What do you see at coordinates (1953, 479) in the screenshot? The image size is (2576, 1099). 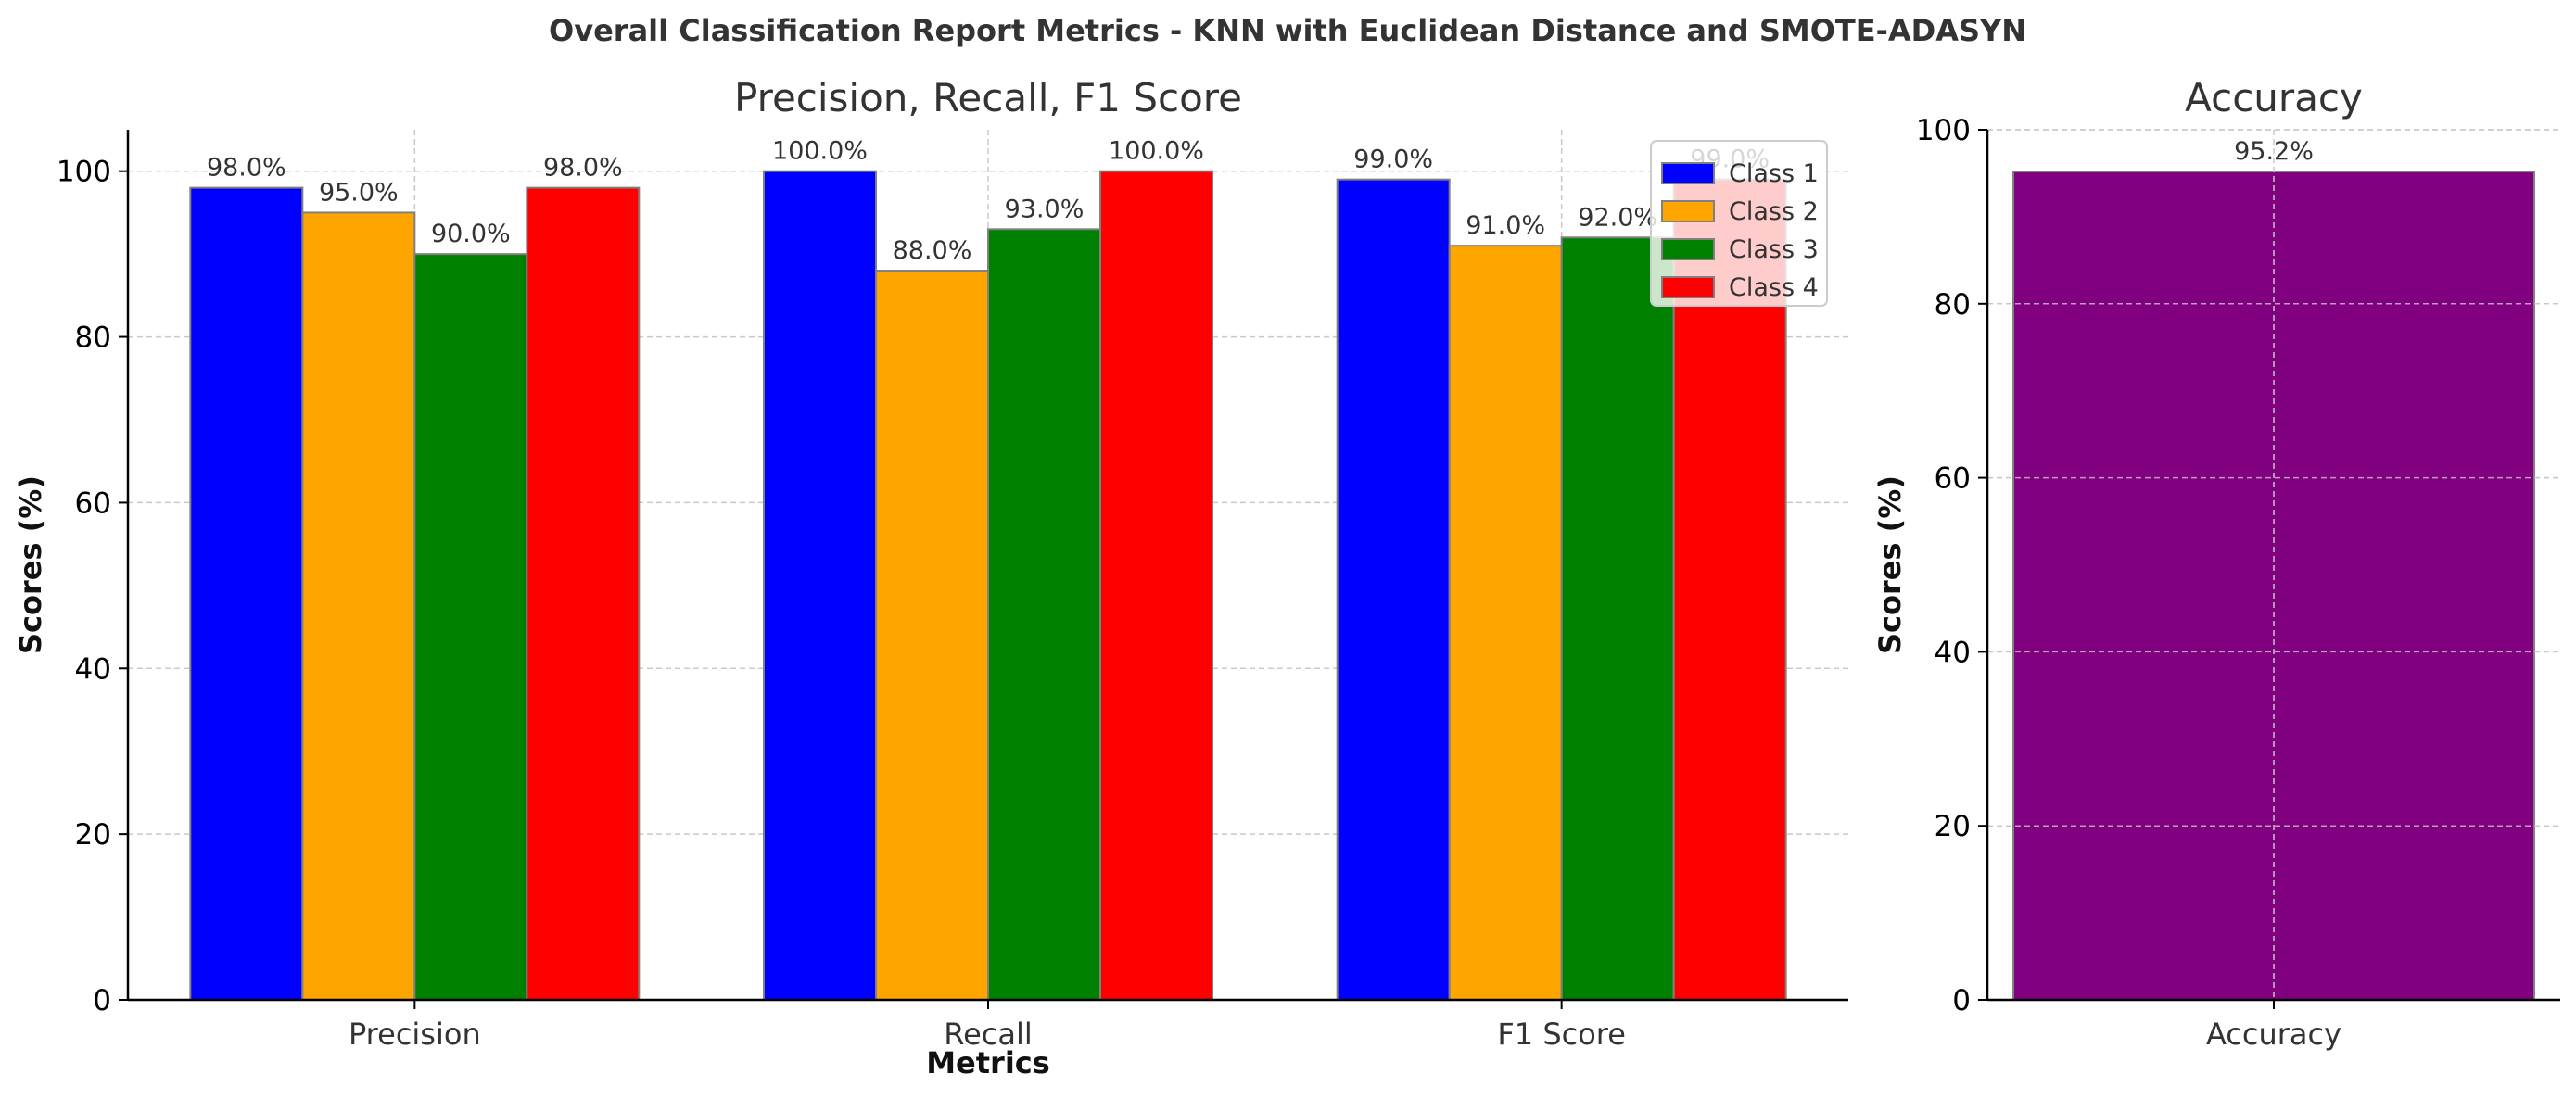 I see `accuracy-ytick-label: 60` at bounding box center [1953, 479].